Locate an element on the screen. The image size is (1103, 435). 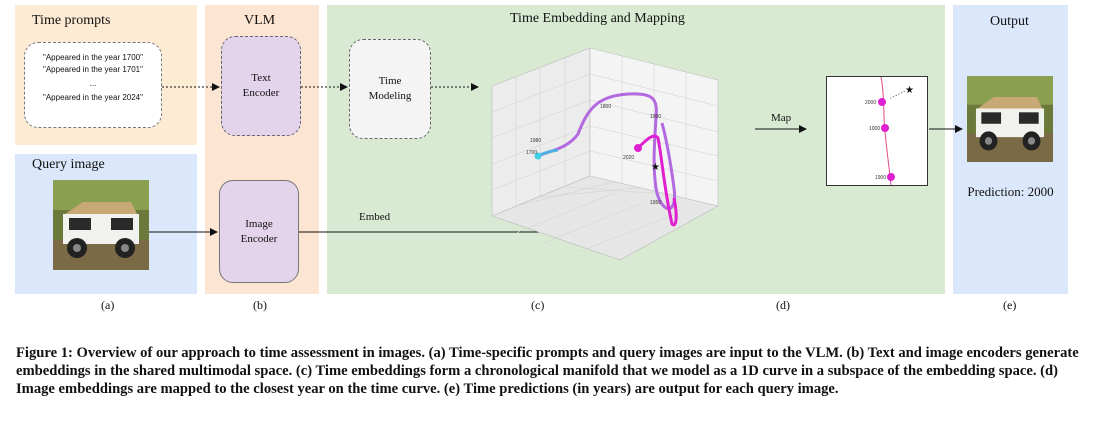
prompt-line-1: "Appeared in the year 1700" is located at coordinates (93, 57).